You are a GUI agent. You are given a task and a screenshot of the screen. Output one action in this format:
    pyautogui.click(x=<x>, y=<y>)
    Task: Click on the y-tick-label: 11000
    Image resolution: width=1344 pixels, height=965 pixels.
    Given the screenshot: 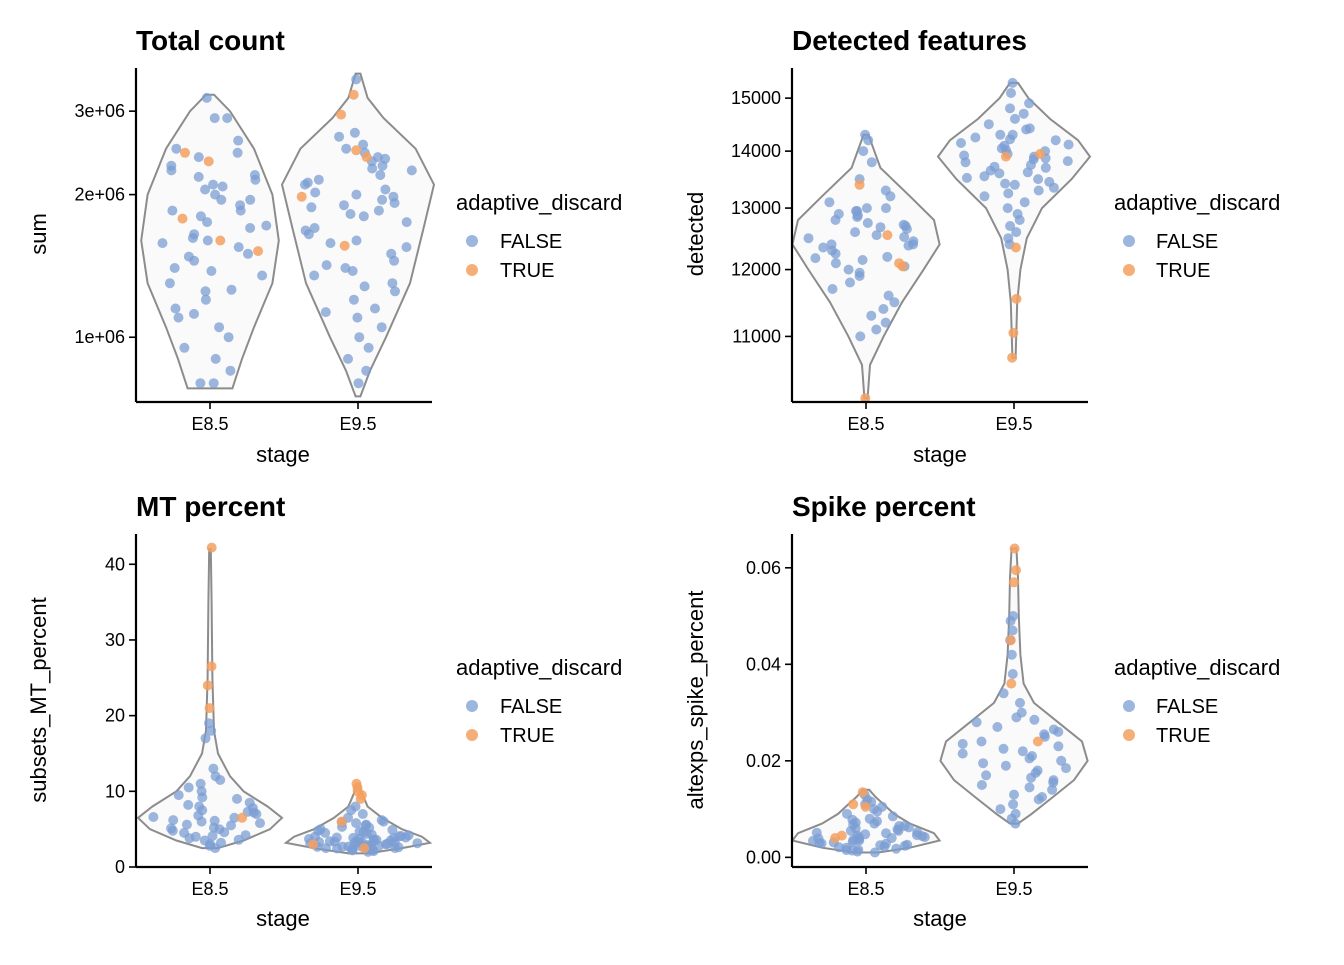 What is the action you would take?
    pyautogui.click(x=756, y=336)
    